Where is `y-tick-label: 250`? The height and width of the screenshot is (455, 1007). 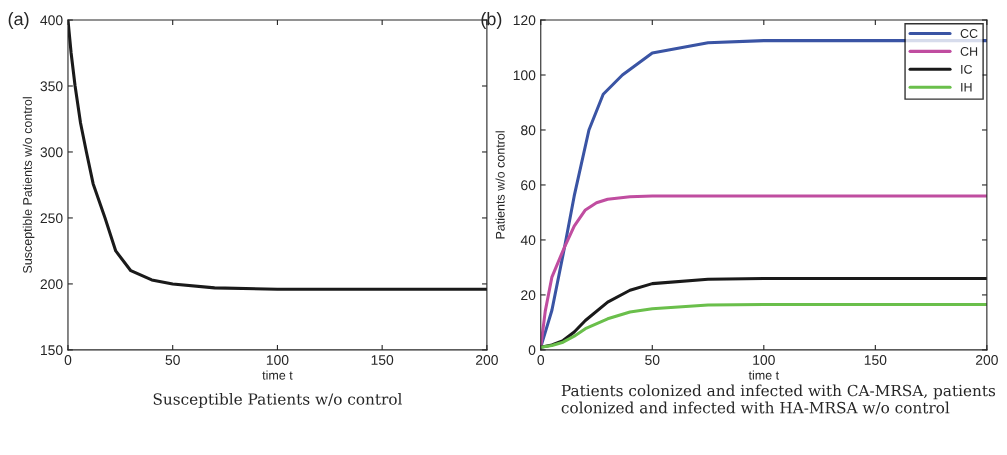
y-tick-label: 250 is located at coordinates (51, 218).